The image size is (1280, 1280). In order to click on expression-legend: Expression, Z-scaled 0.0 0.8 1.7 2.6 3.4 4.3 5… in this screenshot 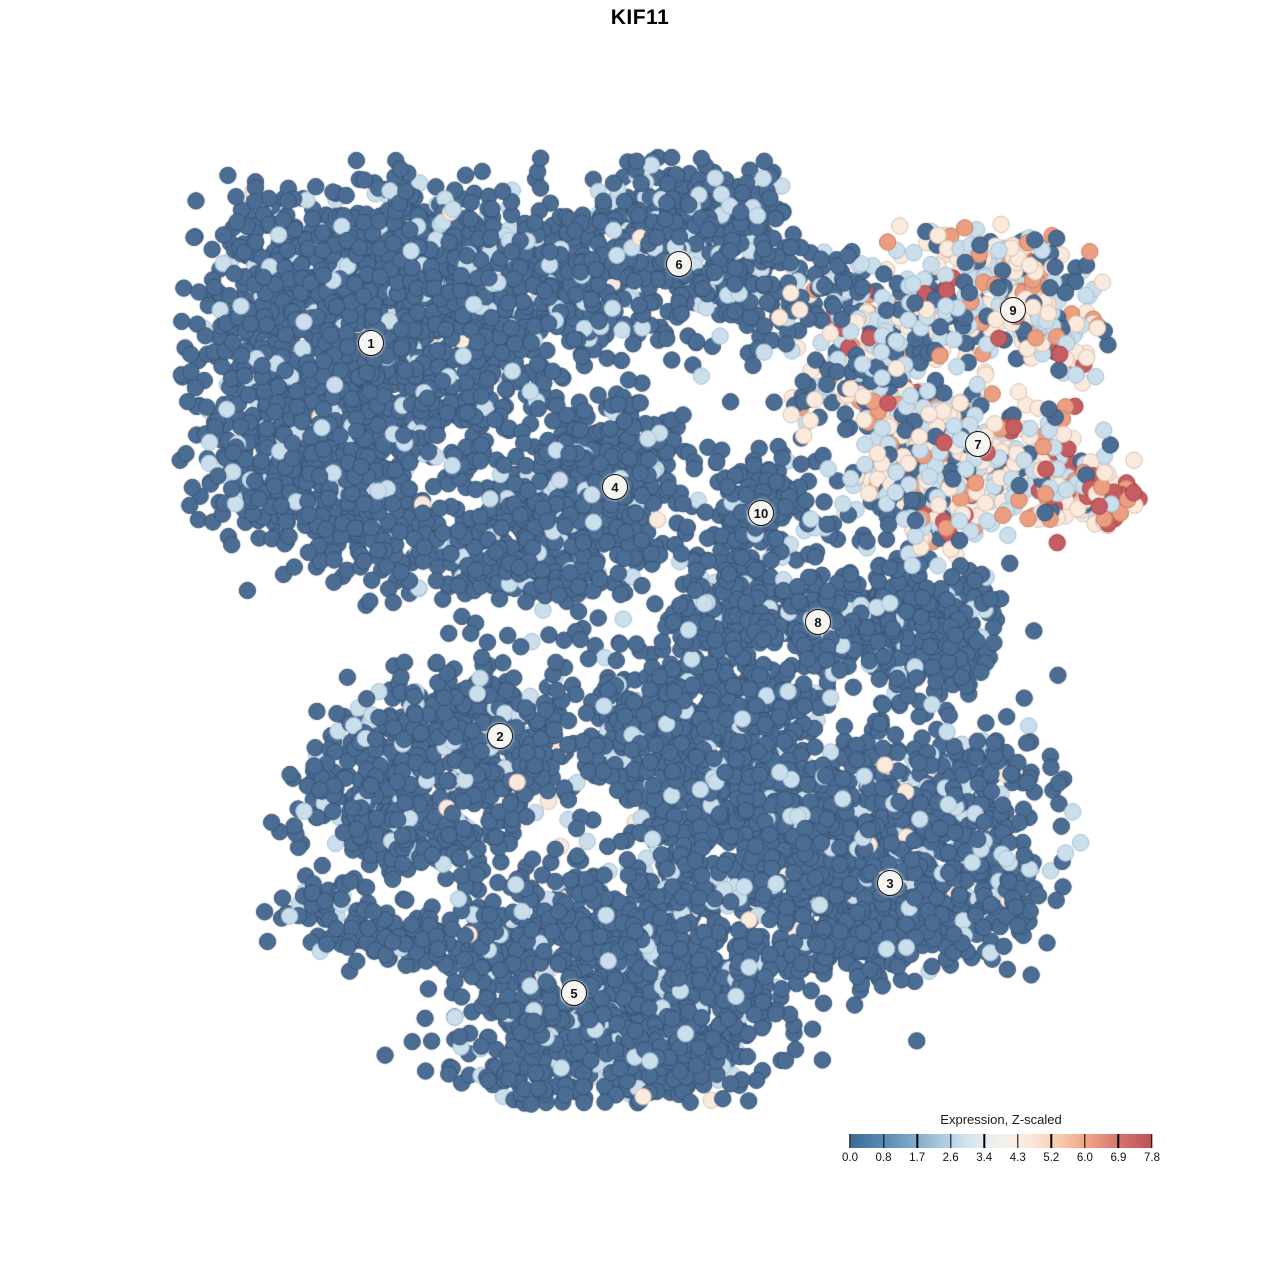, I will do `click(1001, 1140)`.